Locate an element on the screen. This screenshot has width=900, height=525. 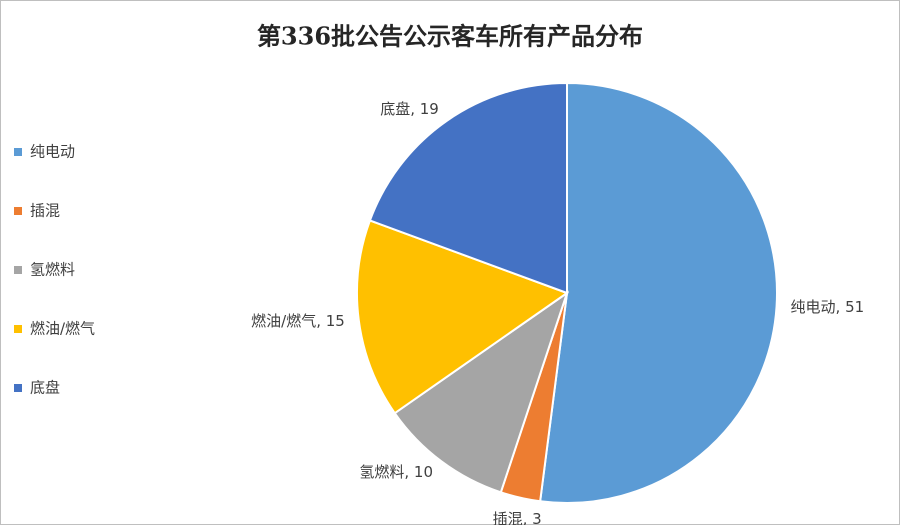
legend-label: 底盘 is located at coordinates (45, 388).